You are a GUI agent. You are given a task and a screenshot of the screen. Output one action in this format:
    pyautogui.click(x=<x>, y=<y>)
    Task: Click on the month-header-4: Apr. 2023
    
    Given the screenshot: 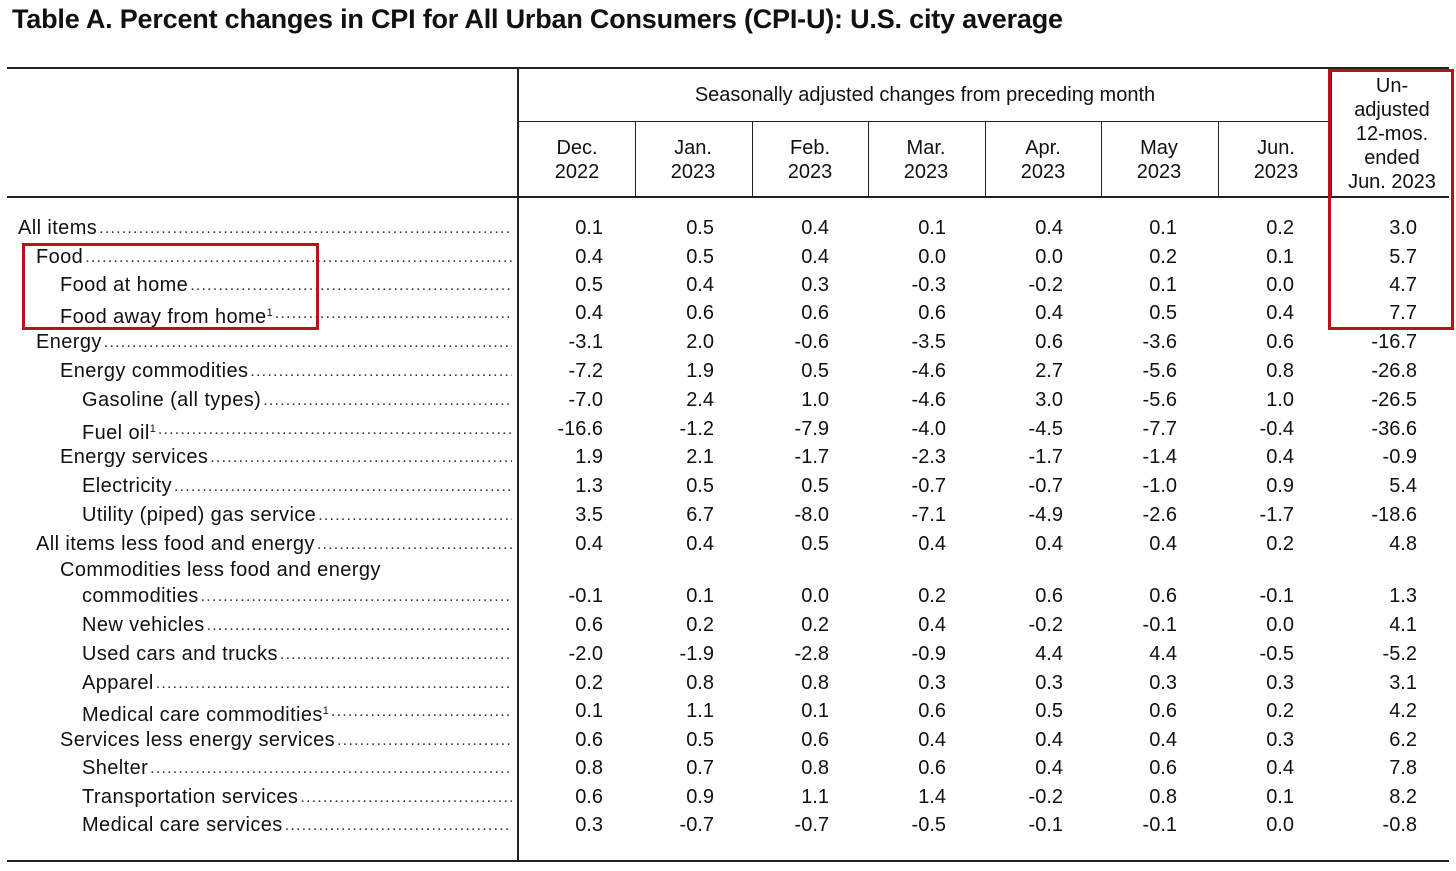 What is the action you would take?
    pyautogui.click(x=1043, y=160)
    